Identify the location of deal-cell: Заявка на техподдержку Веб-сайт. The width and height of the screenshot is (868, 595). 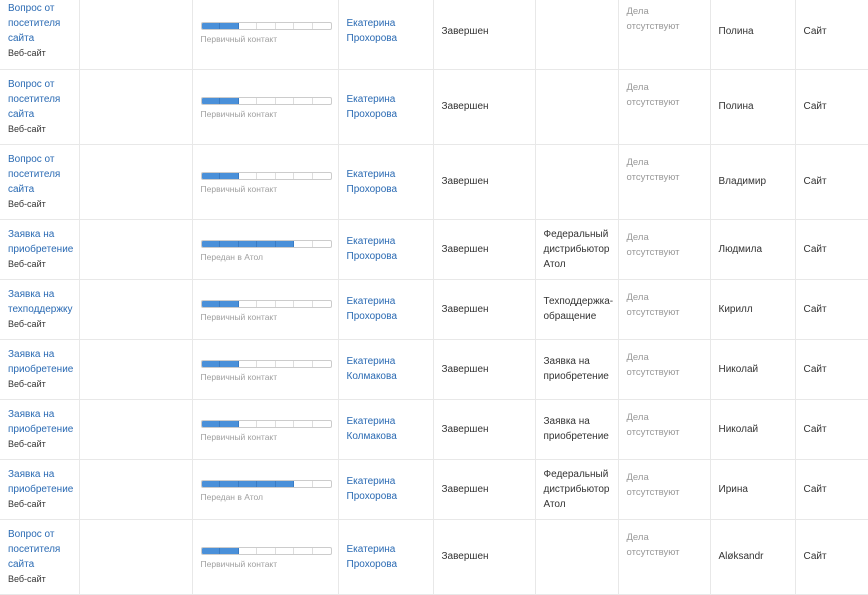
(40, 309).